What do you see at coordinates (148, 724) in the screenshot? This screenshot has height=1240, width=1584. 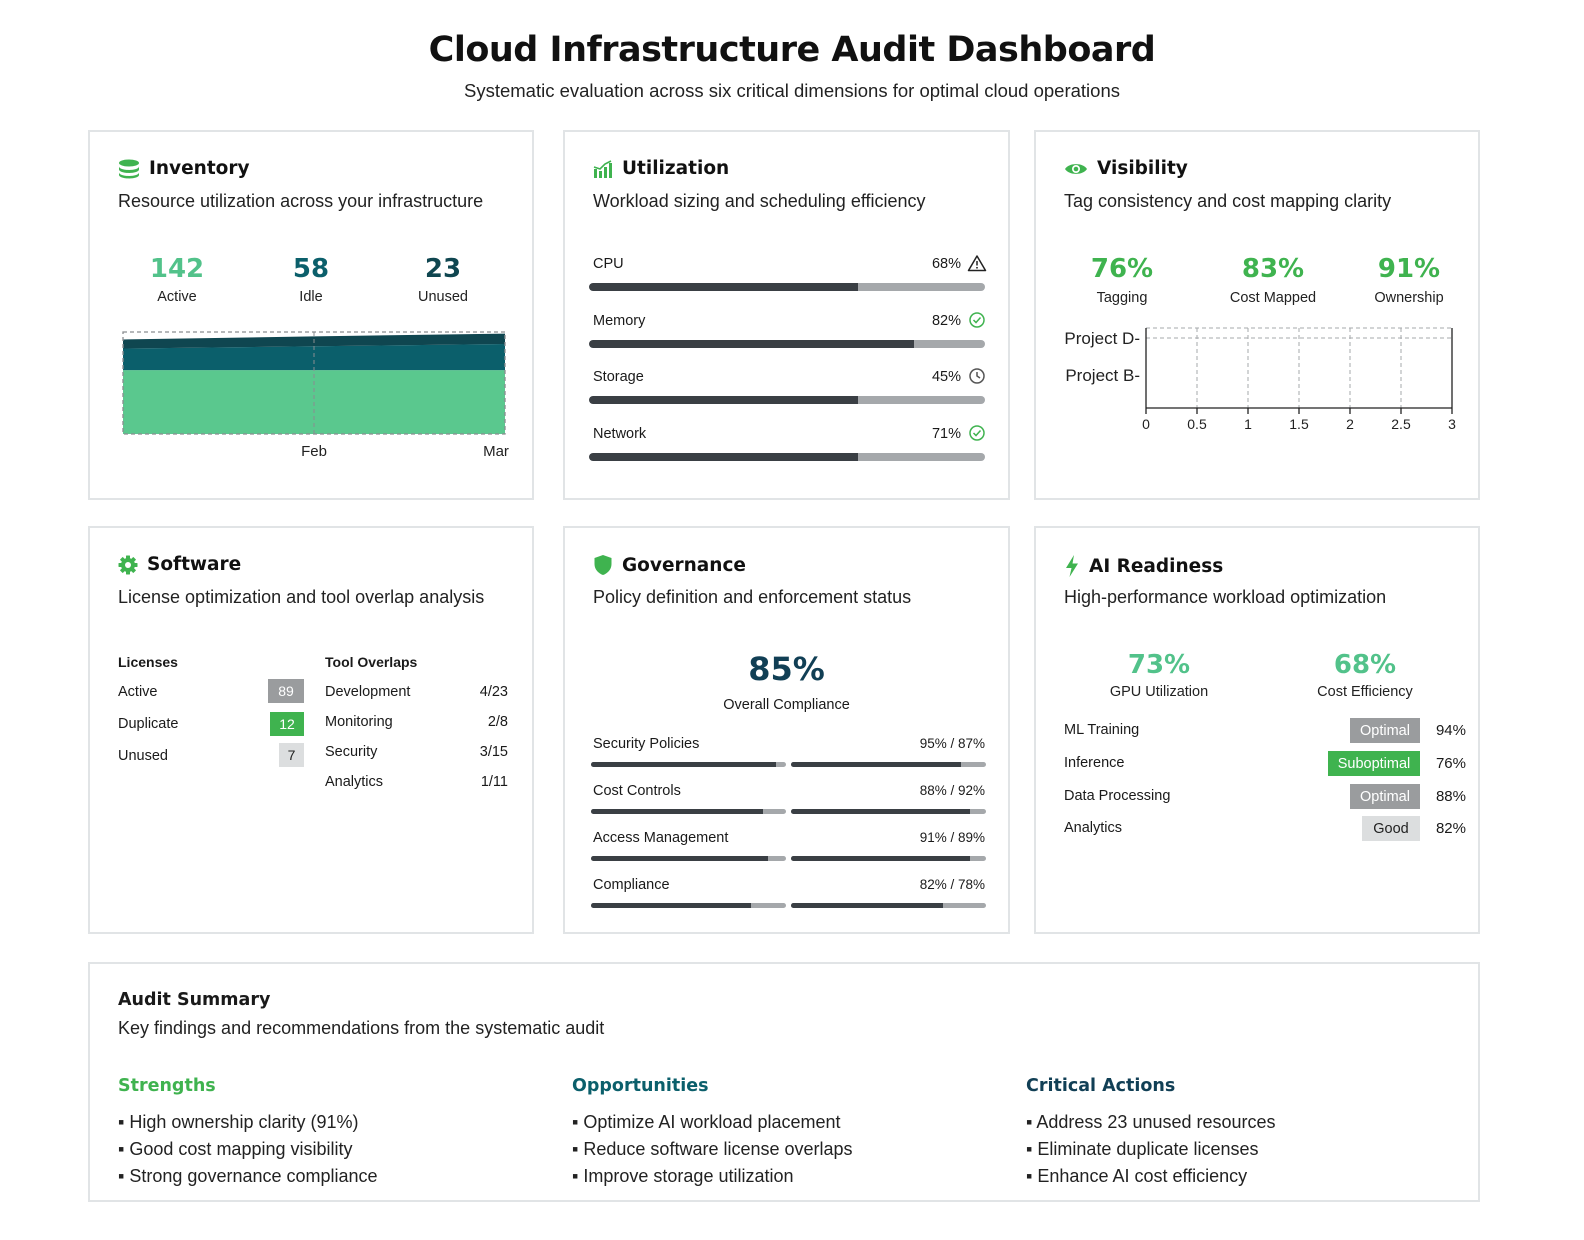 I see `license-label-duplicate: Duplicate` at bounding box center [148, 724].